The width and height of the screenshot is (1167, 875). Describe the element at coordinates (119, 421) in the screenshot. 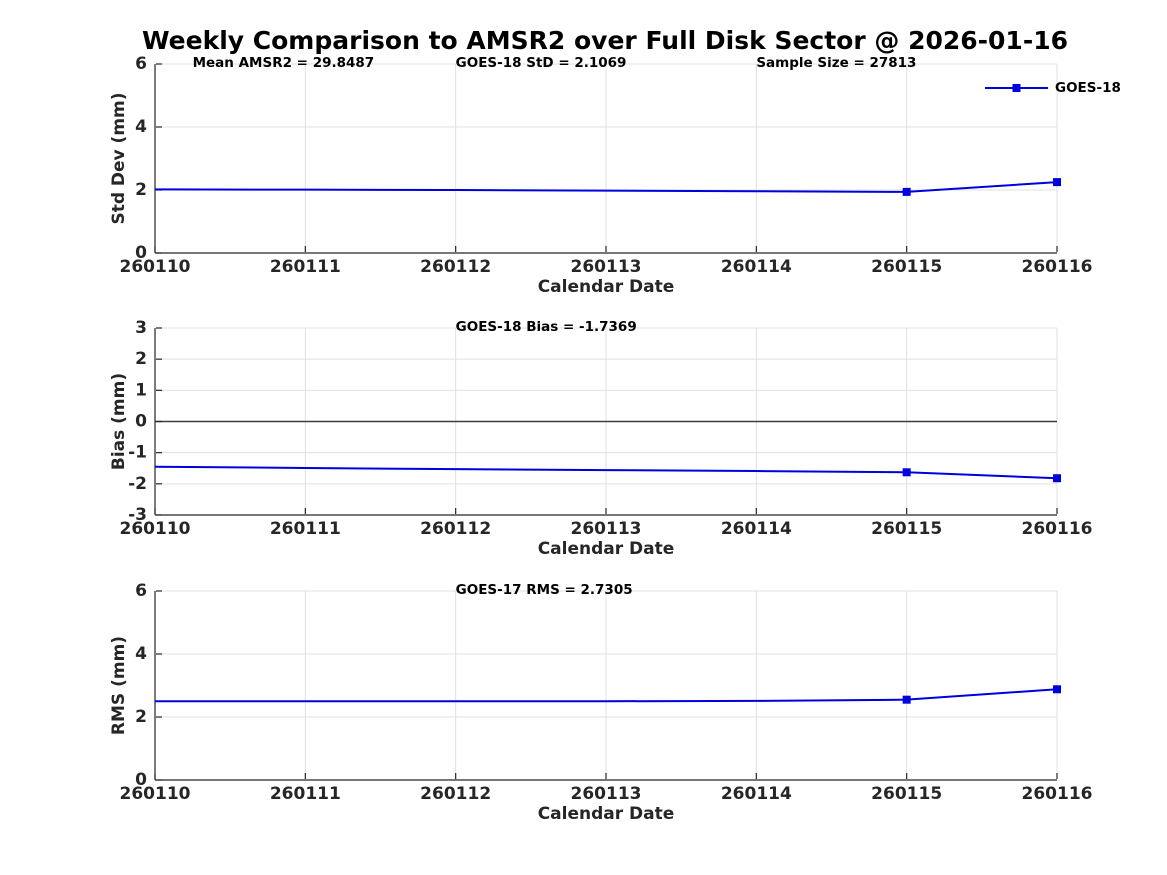

I see `y-axis-label: Bias (mm)` at that location.